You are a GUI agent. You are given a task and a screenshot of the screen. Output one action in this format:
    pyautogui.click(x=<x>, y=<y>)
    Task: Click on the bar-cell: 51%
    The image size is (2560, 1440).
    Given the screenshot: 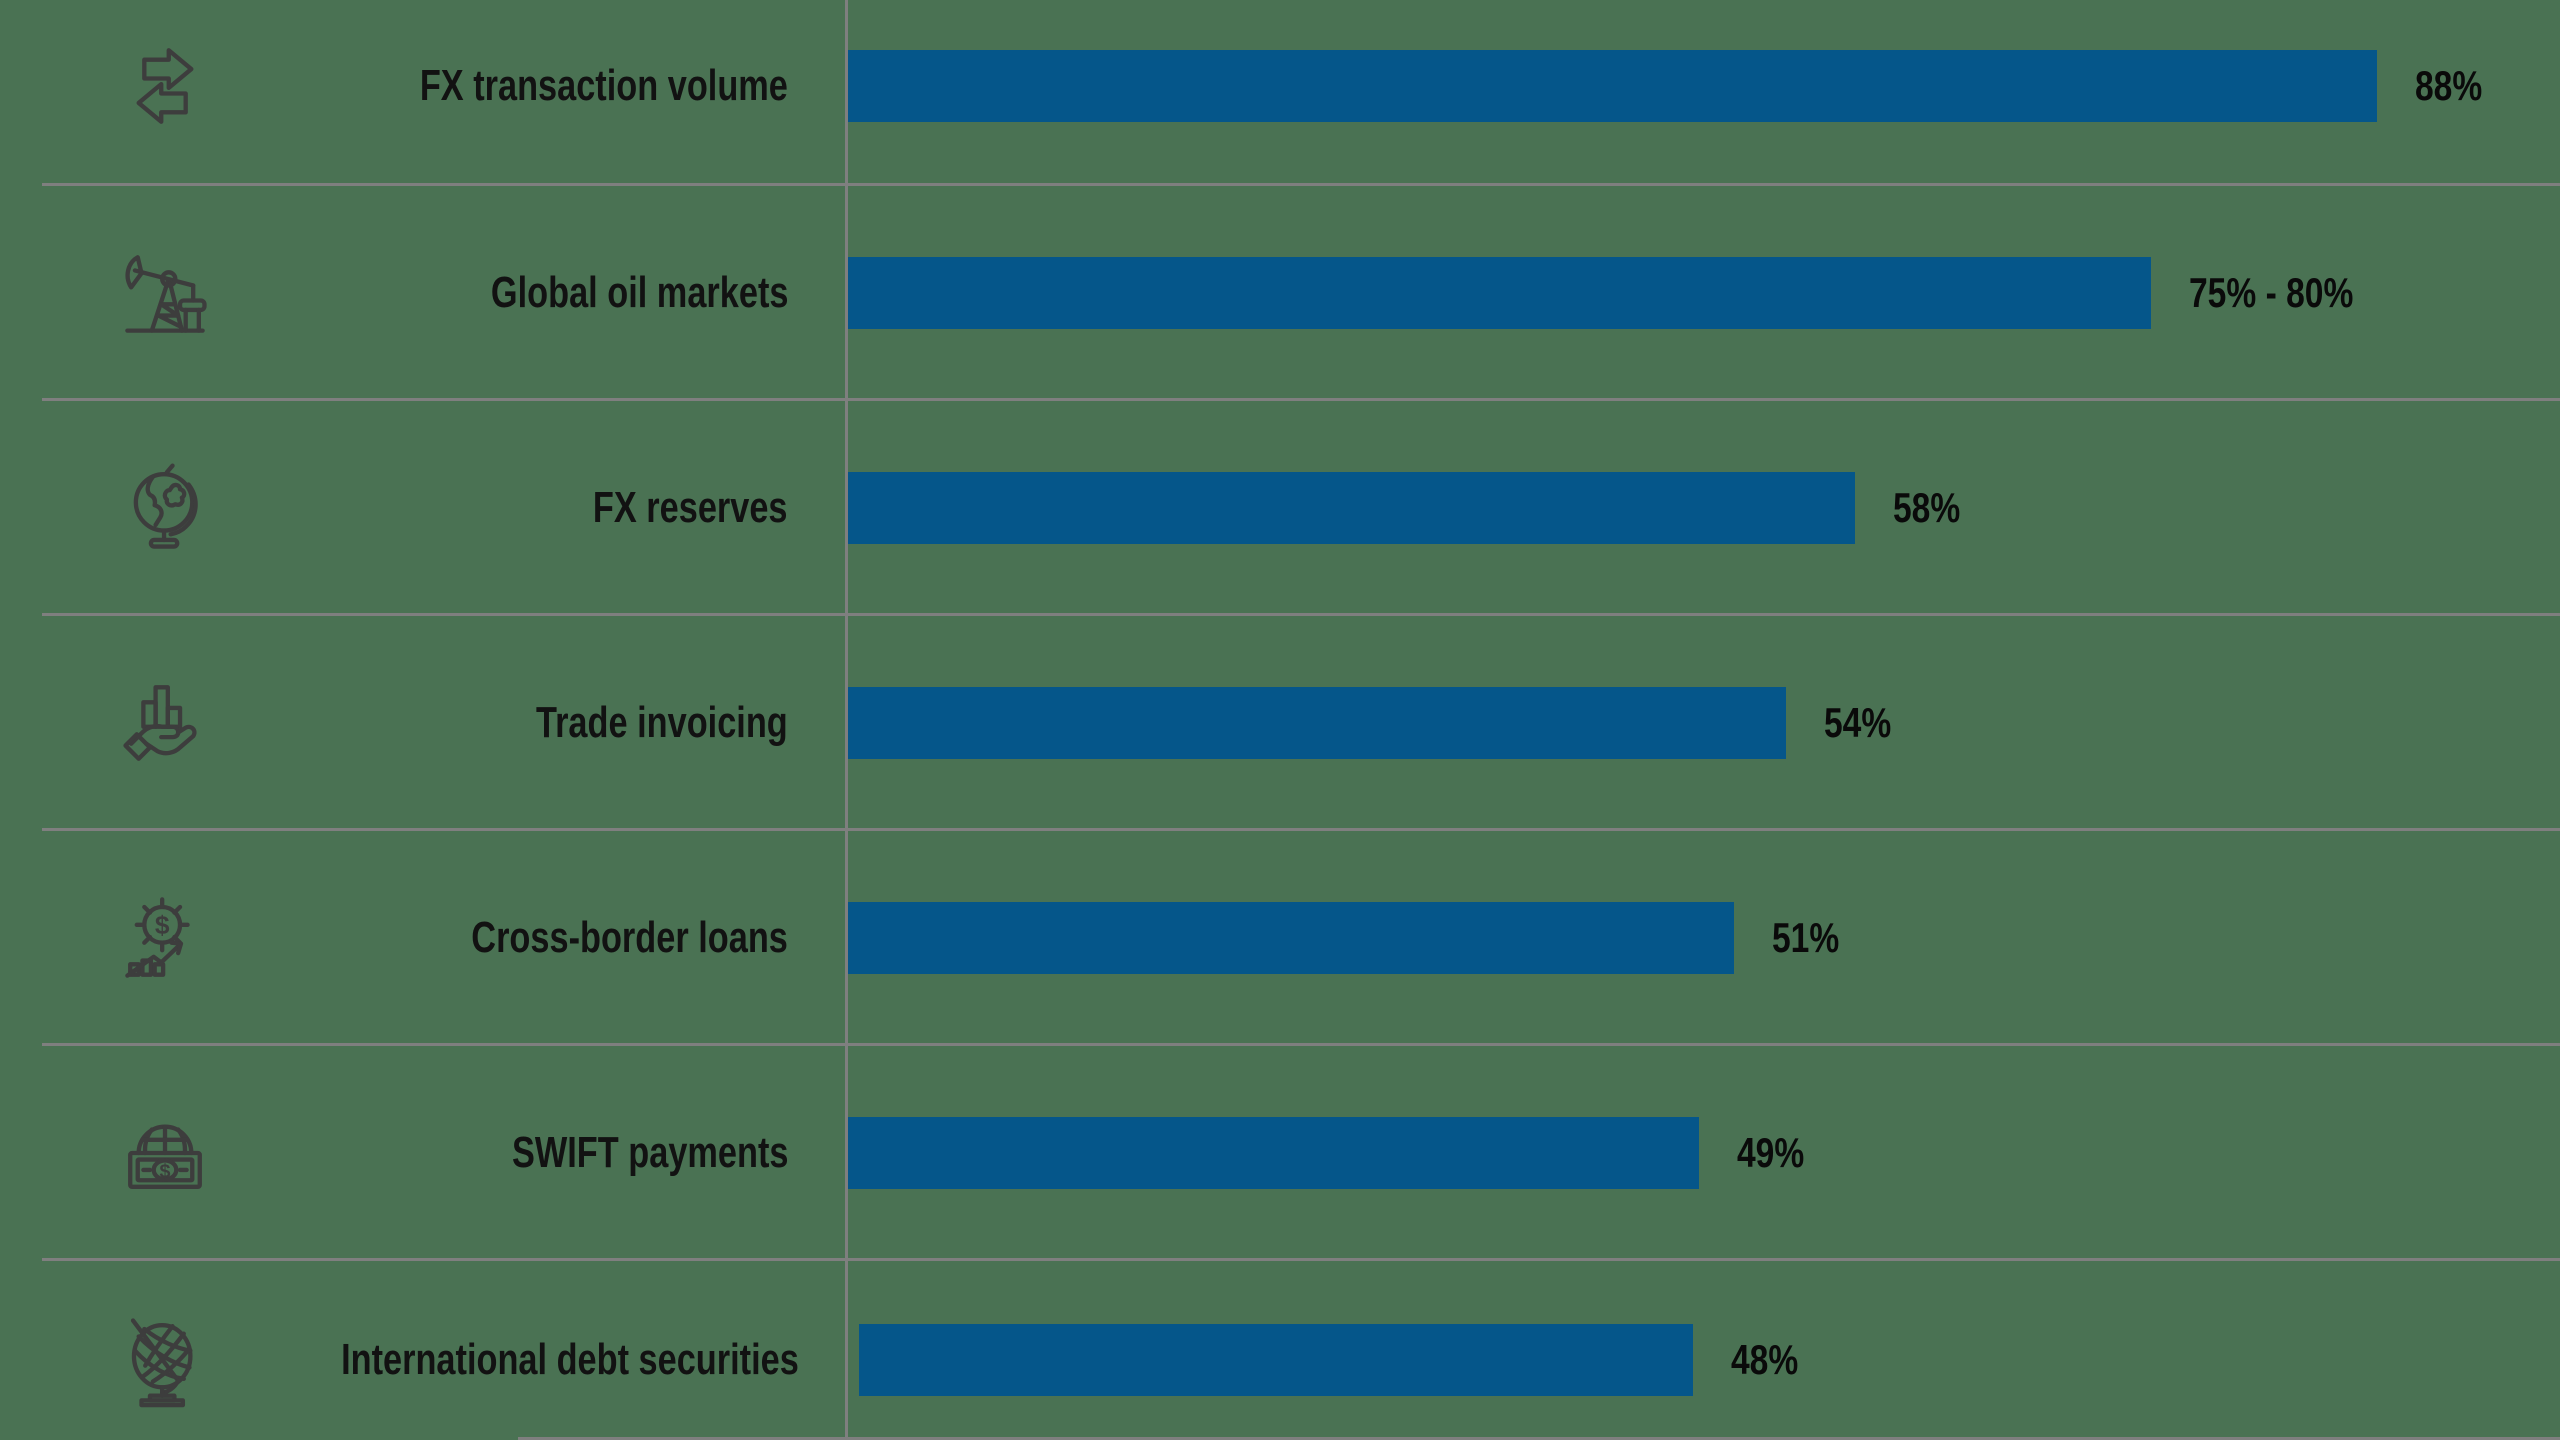 What is the action you would take?
    pyautogui.click(x=1704, y=937)
    